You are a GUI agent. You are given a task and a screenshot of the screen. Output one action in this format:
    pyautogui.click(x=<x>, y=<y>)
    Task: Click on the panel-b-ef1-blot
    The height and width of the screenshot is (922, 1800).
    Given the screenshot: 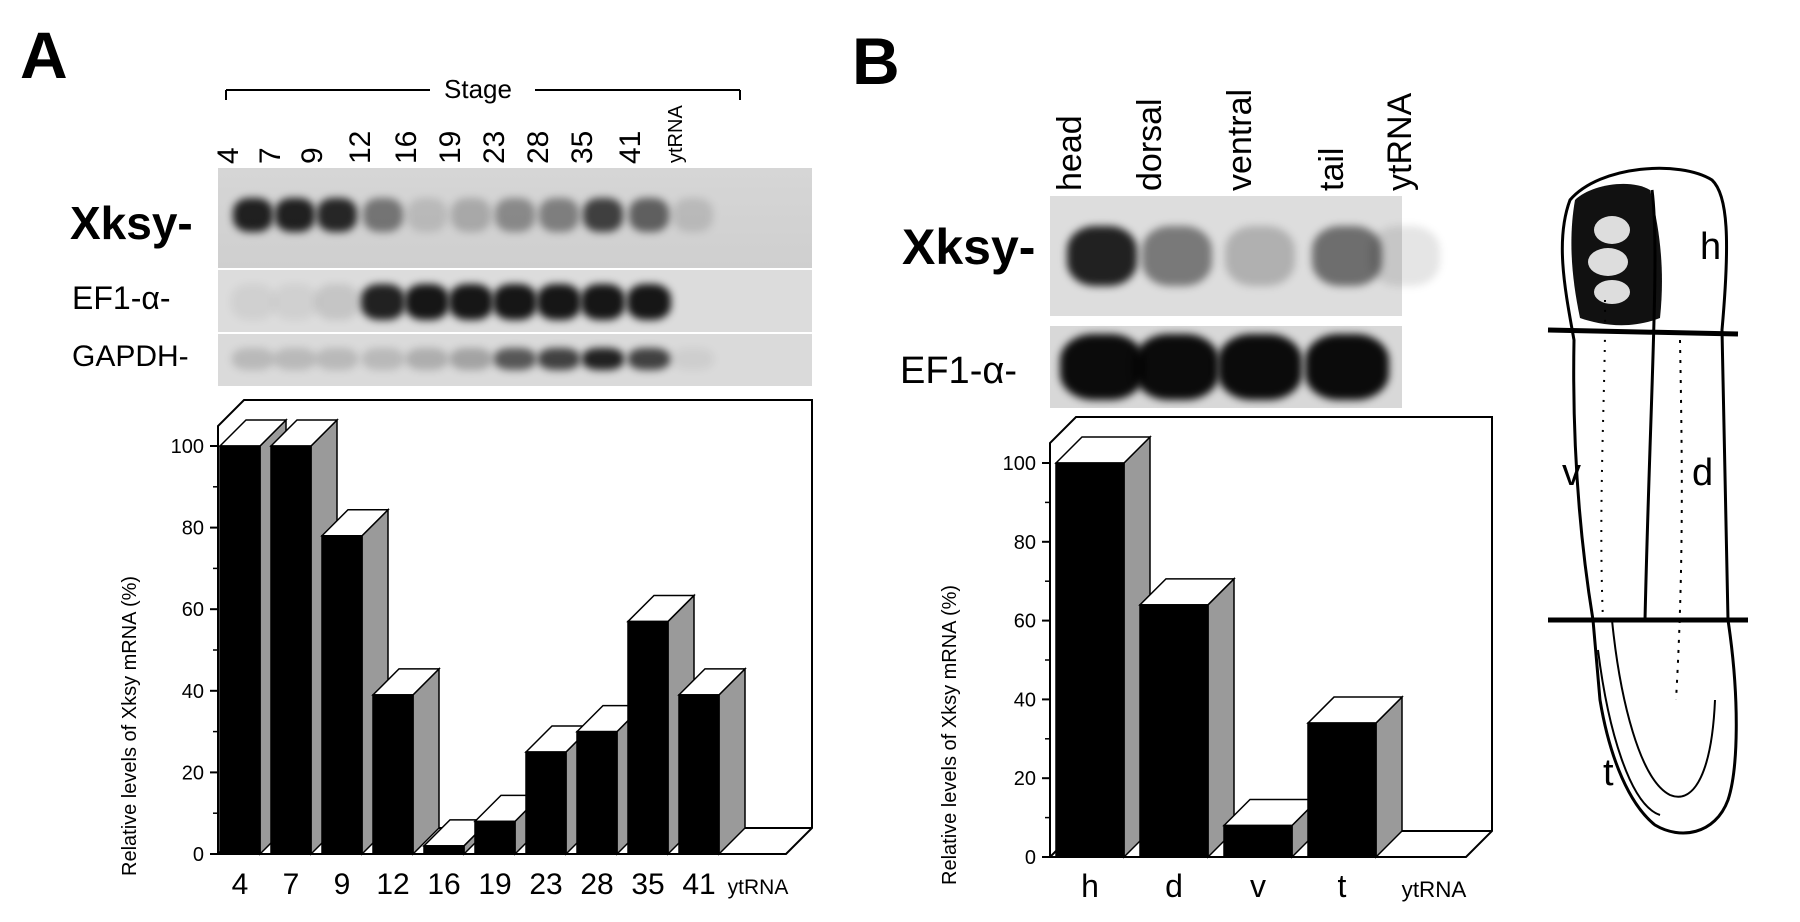 What is the action you would take?
    pyautogui.click(x=1226, y=367)
    